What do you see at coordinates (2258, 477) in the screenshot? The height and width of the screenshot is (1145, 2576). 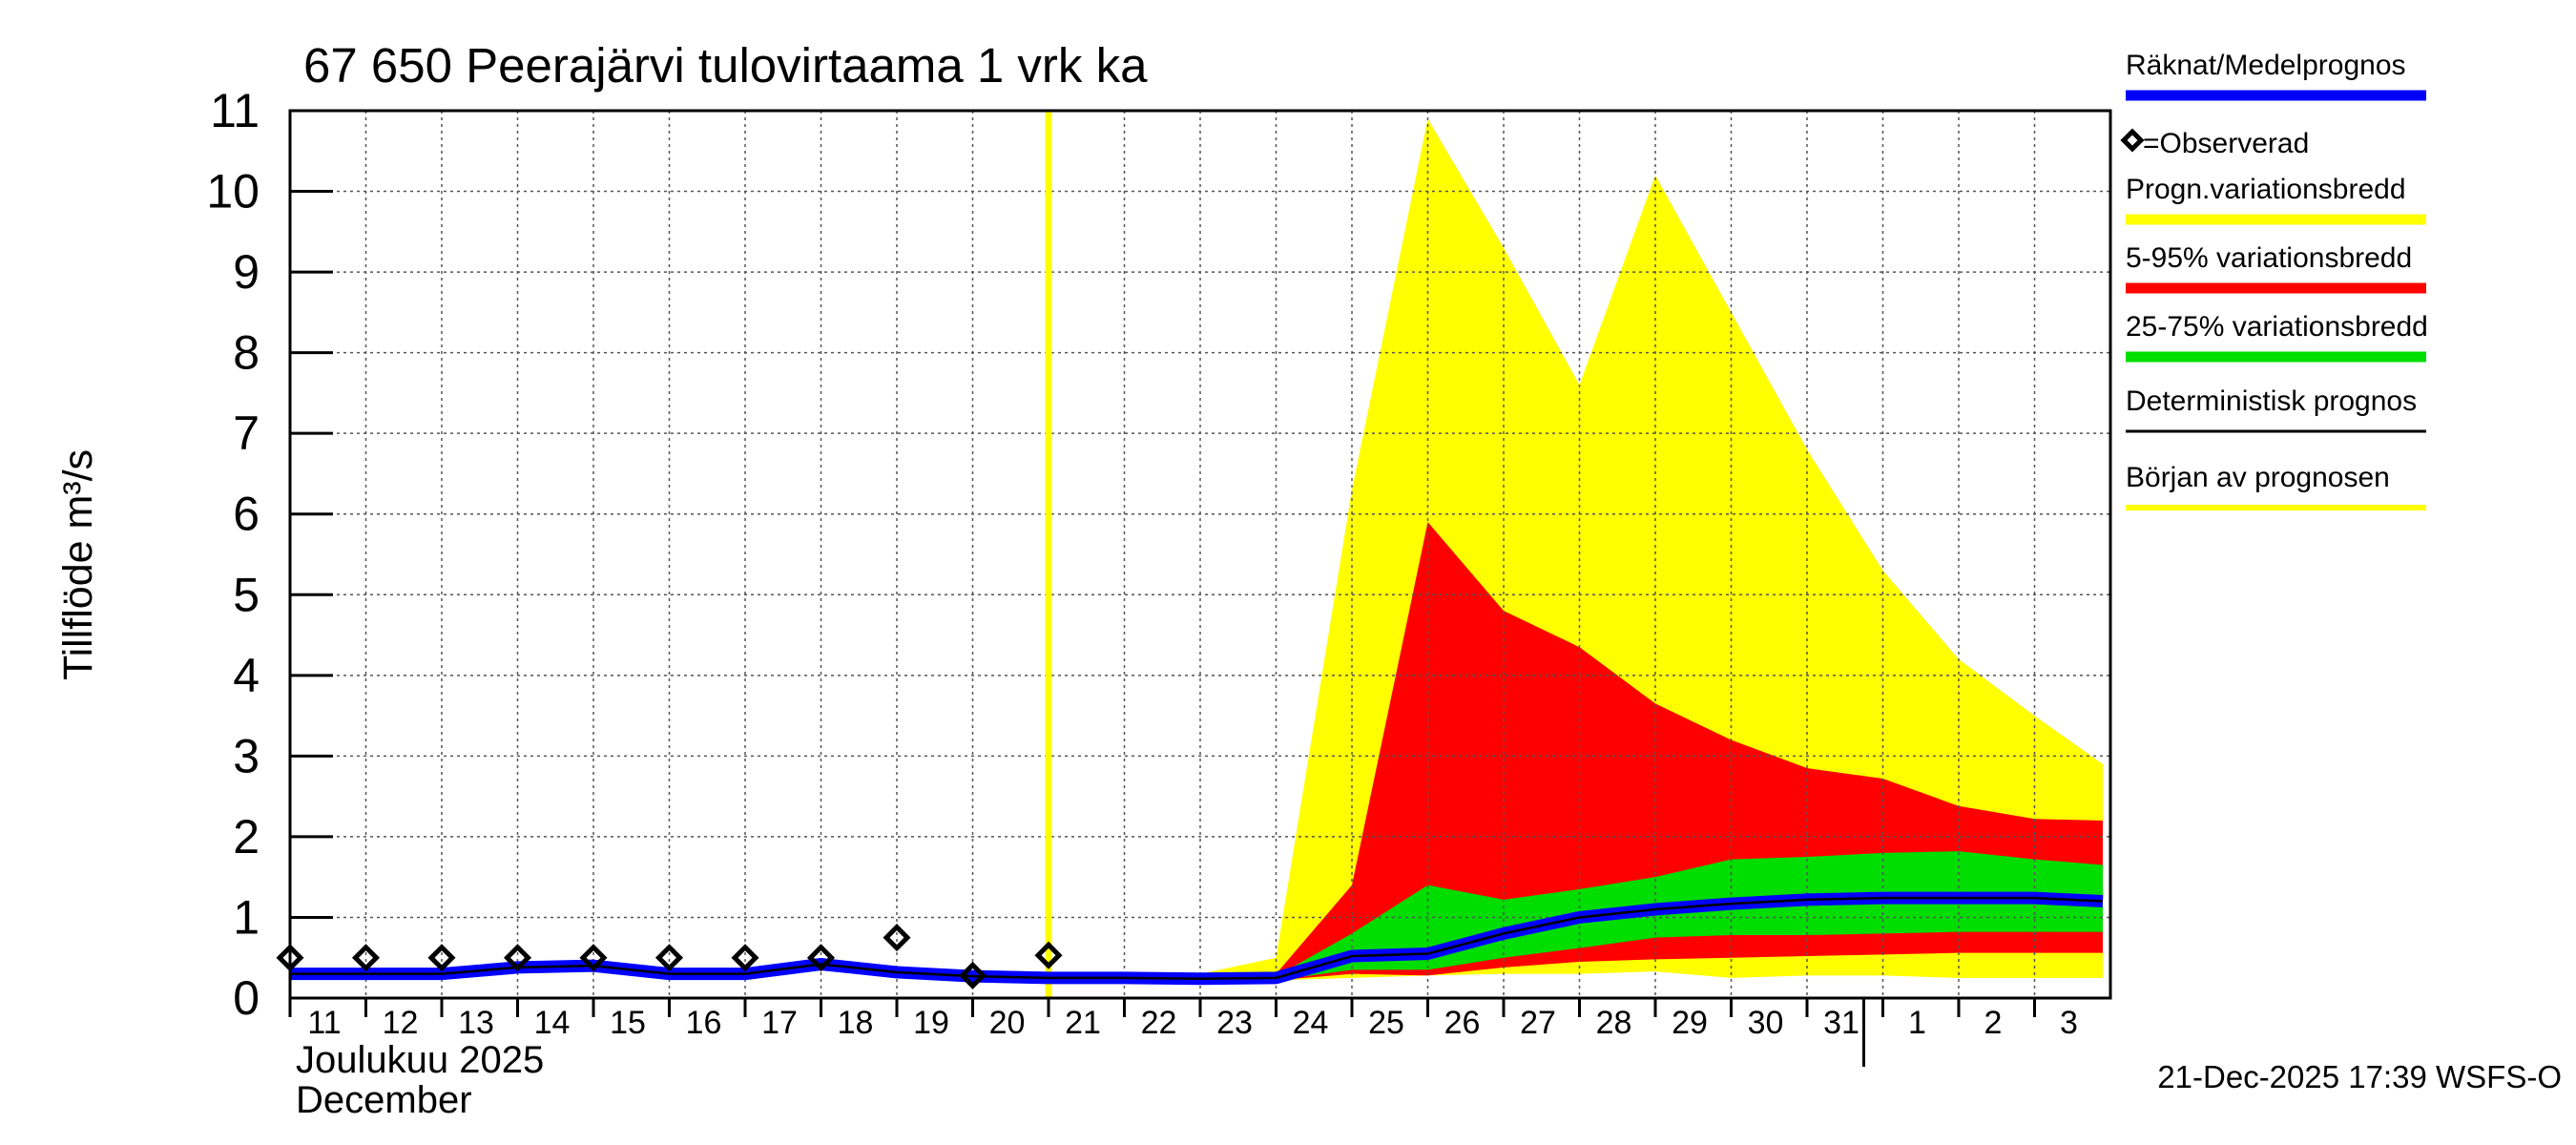 I see `legend-label: Början av prognosen` at bounding box center [2258, 477].